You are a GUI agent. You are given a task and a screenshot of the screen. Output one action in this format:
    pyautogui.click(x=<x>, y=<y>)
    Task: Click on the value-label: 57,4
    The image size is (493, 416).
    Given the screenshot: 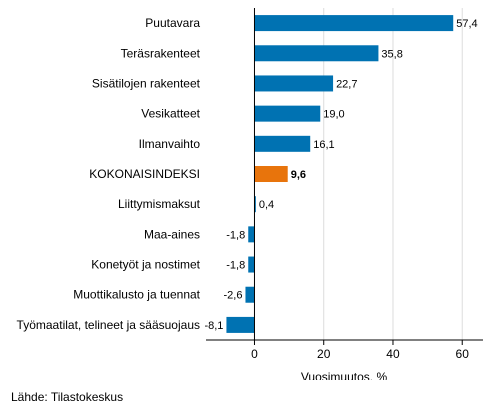 What is the action you would take?
    pyautogui.click(x=466, y=24)
    